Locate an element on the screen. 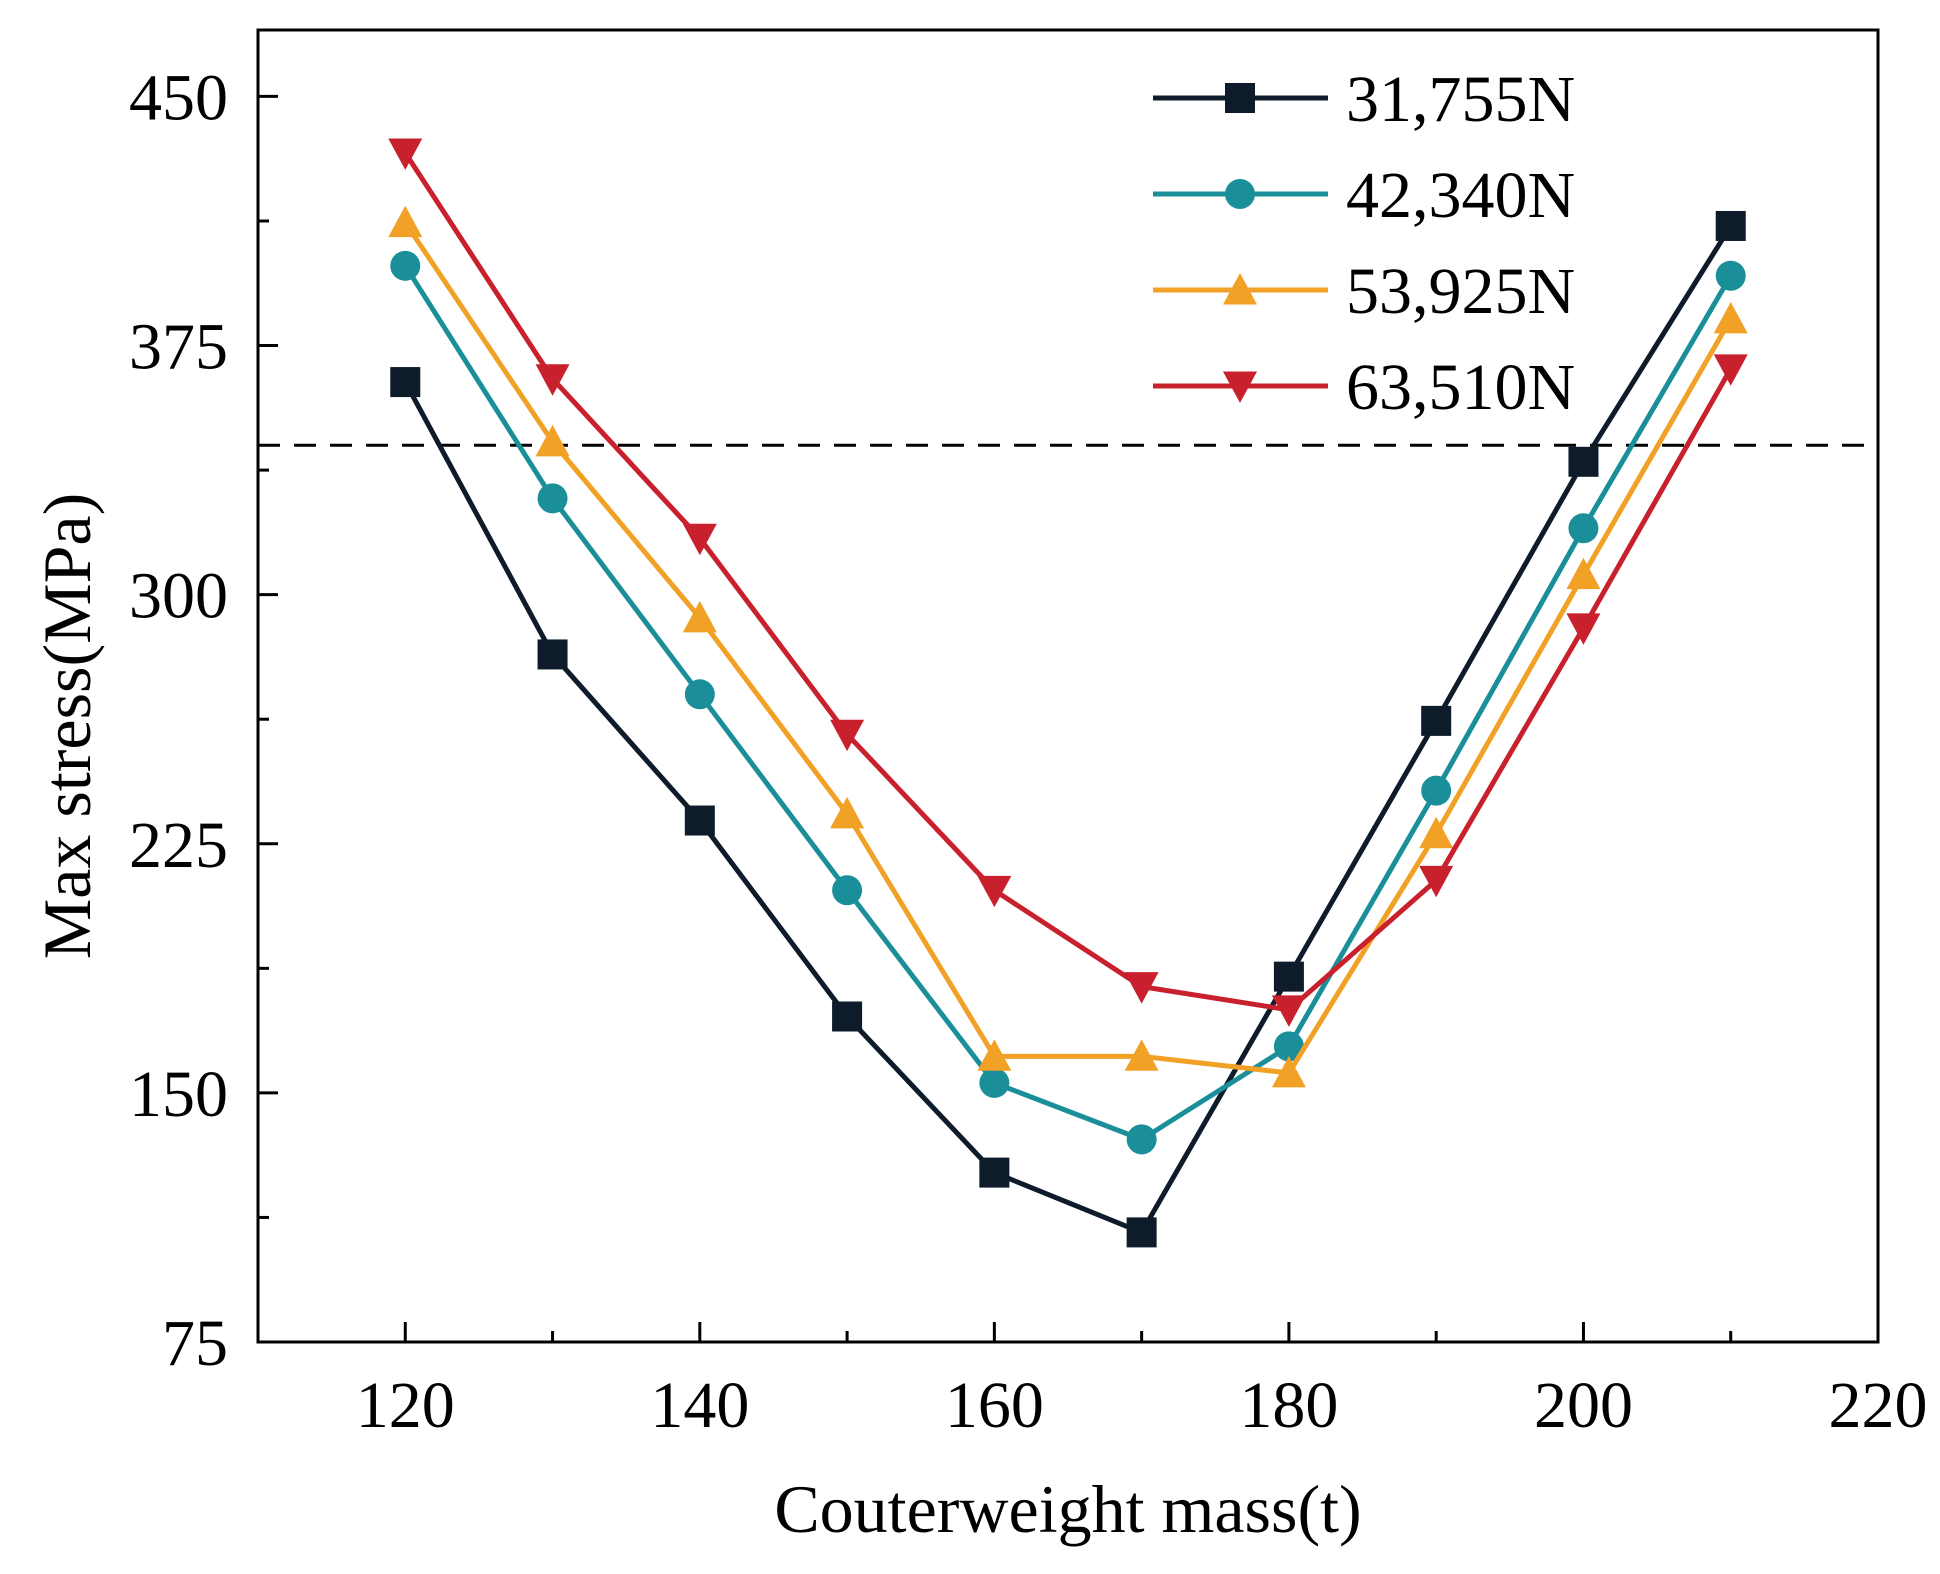 This screenshot has width=1940, height=1574. x-tick-label: 160 is located at coordinates (994, 1405).